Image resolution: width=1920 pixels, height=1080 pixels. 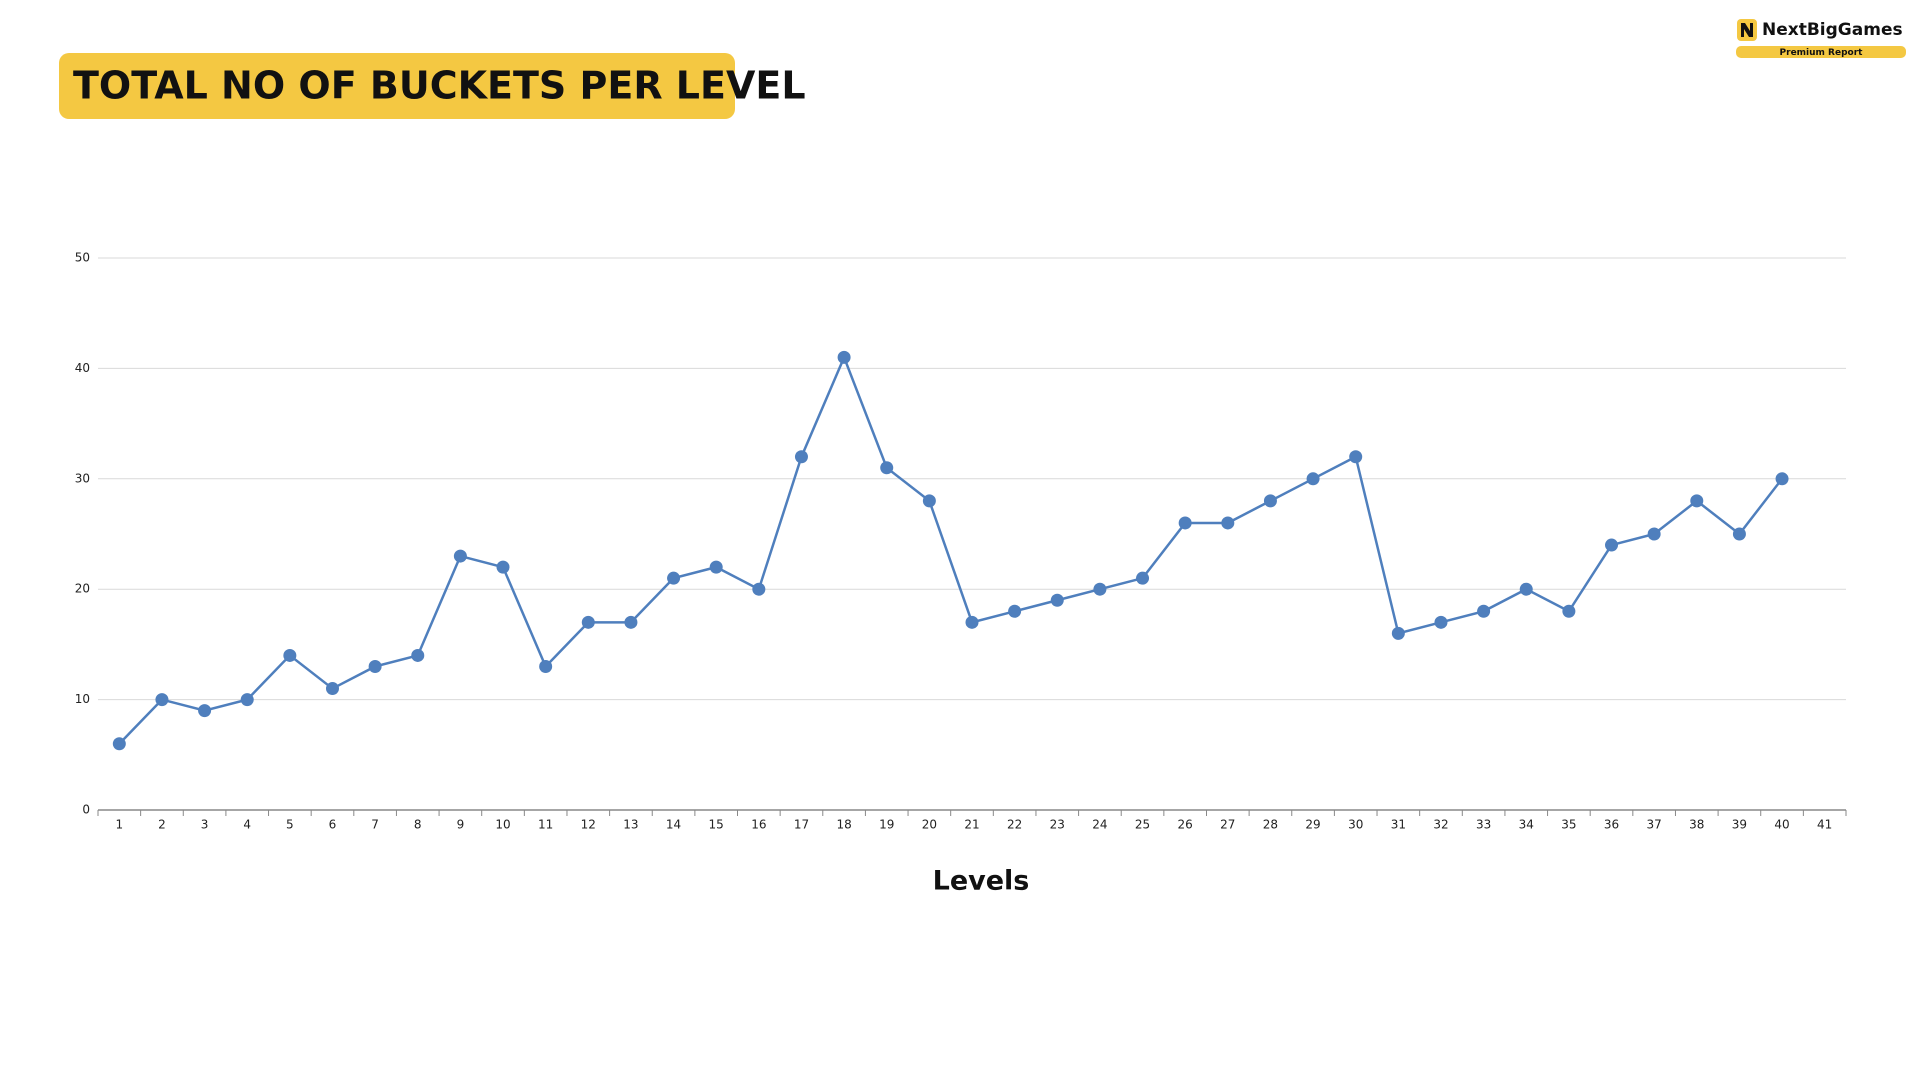 I want to click on x-tick-label: 5, so click(x=290, y=825).